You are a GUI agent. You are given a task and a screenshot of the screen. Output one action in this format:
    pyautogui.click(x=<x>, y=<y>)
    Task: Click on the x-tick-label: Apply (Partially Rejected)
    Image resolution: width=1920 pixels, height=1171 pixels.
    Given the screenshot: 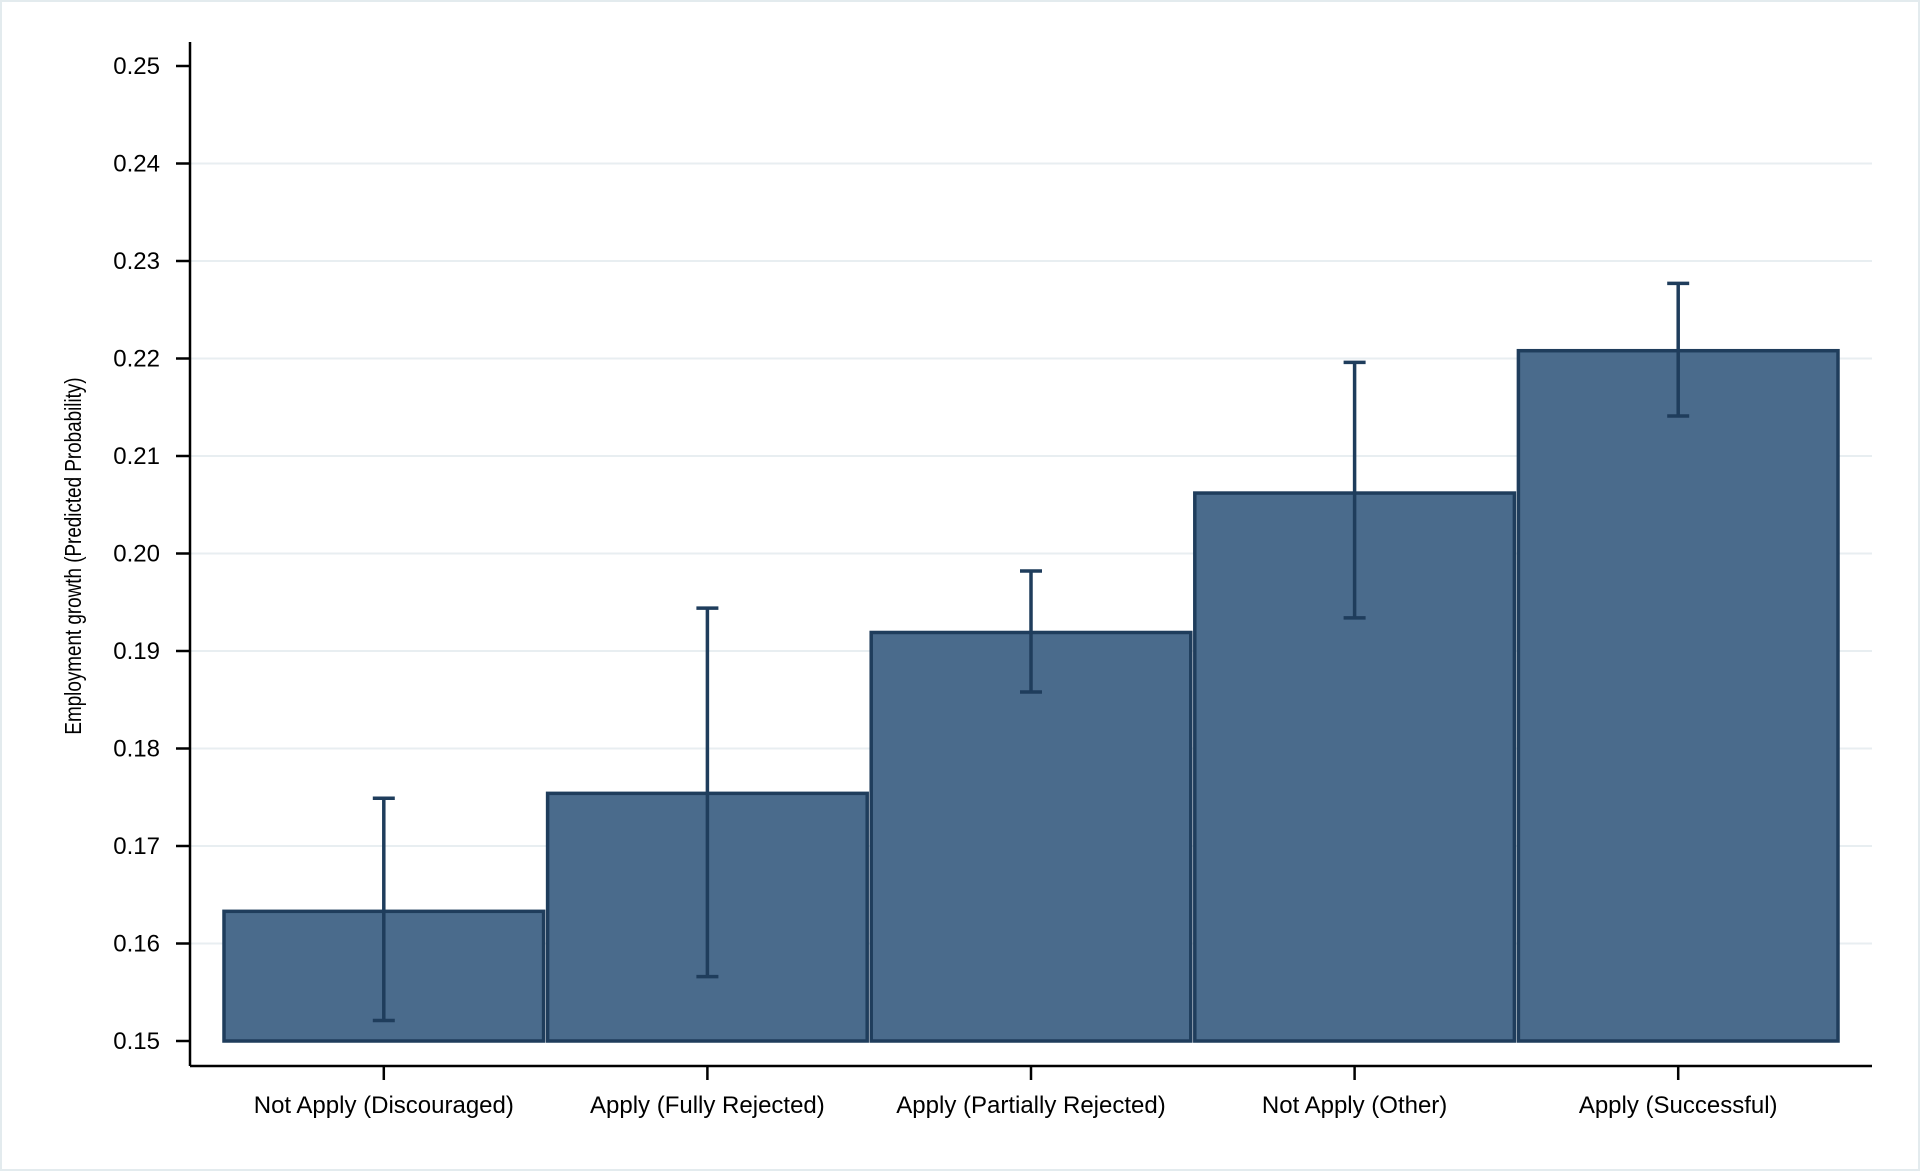 What is the action you would take?
    pyautogui.click(x=1030, y=1105)
    